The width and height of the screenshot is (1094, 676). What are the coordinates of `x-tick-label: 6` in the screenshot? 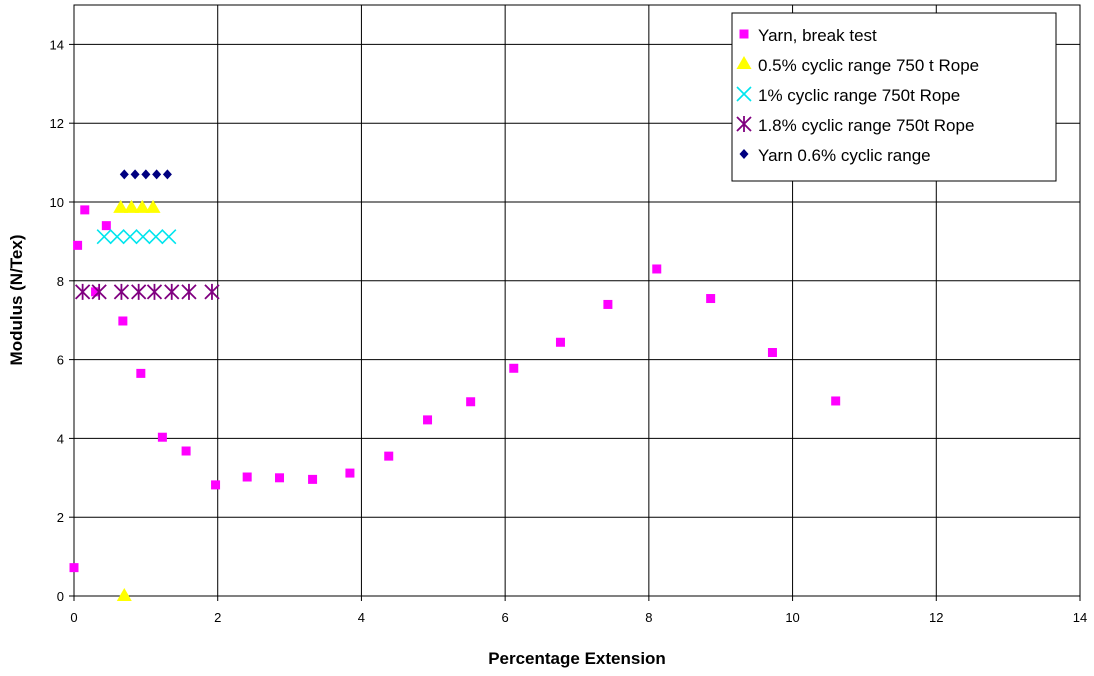 It's located at (505, 617).